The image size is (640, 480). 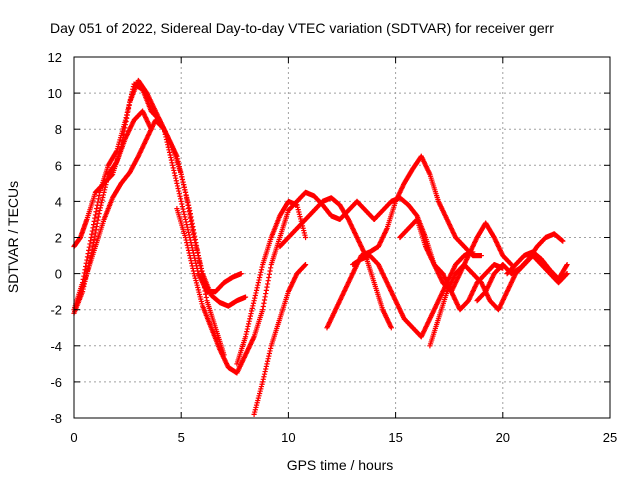 I want to click on series-sat-k, so click(x=438, y=254).